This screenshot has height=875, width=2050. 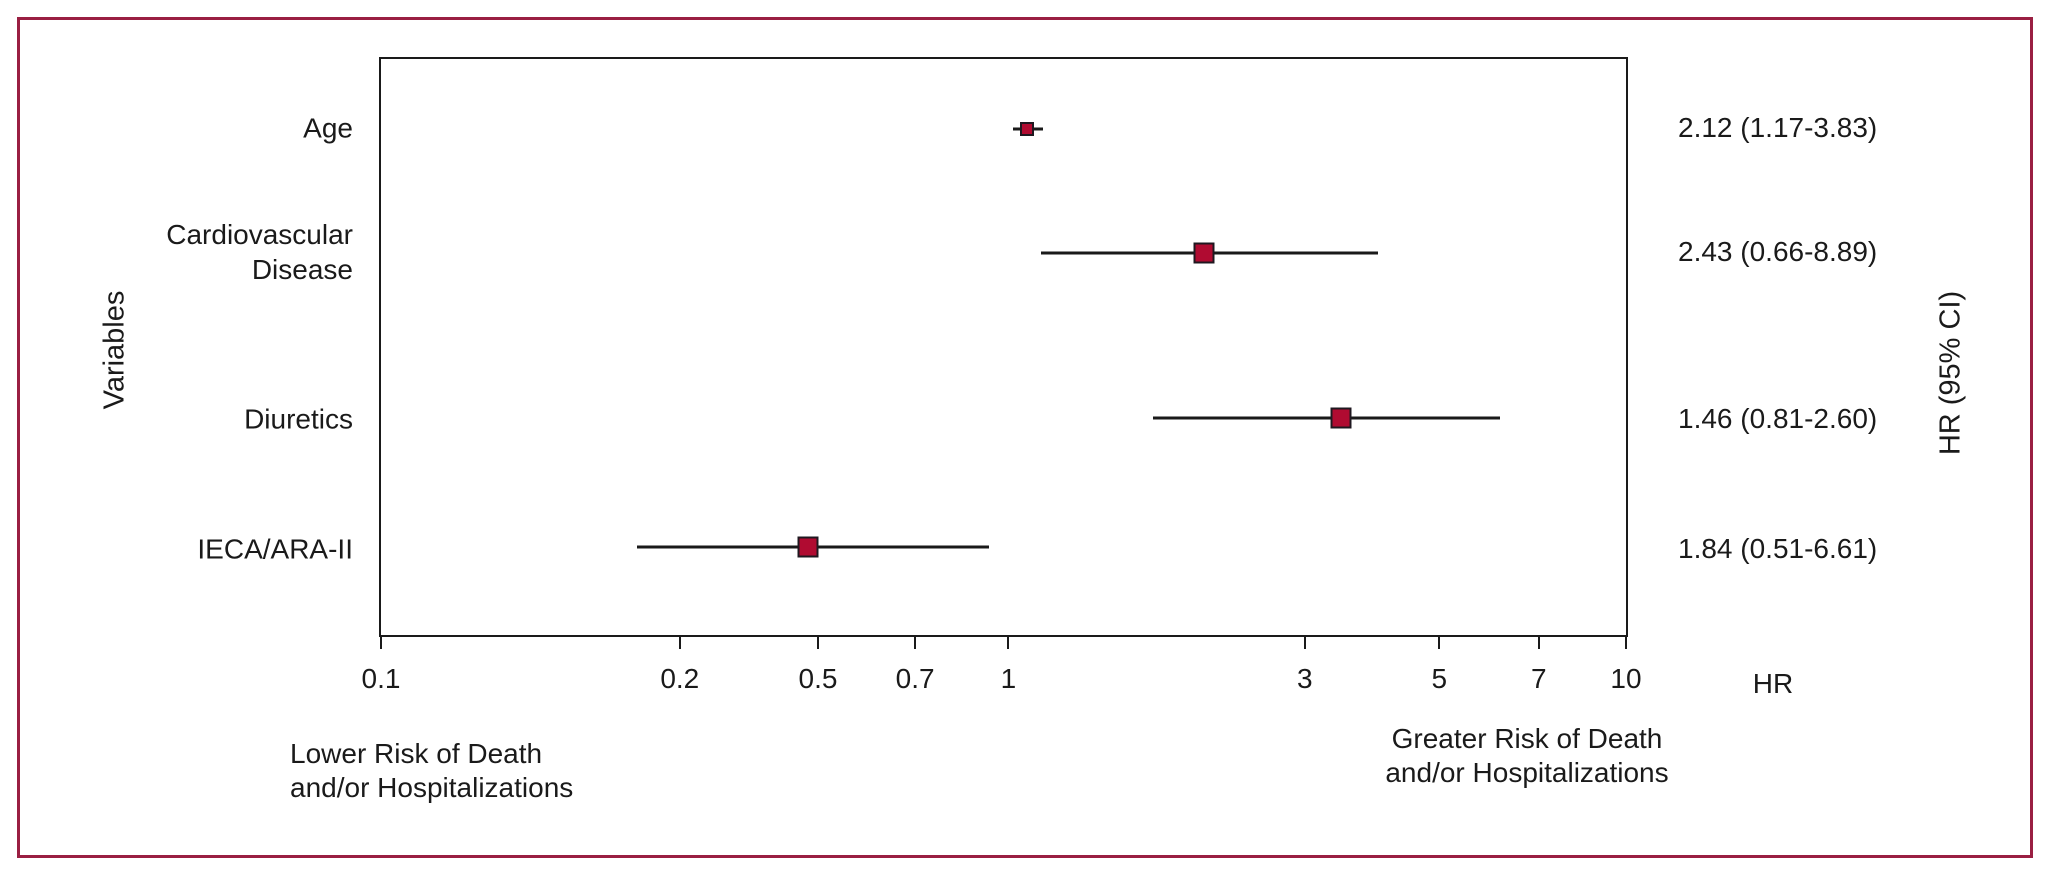 What do you see at coordinates (176, 127) in the screenshot?
I see `variable-label: Age` at bounding box center [176, 127].